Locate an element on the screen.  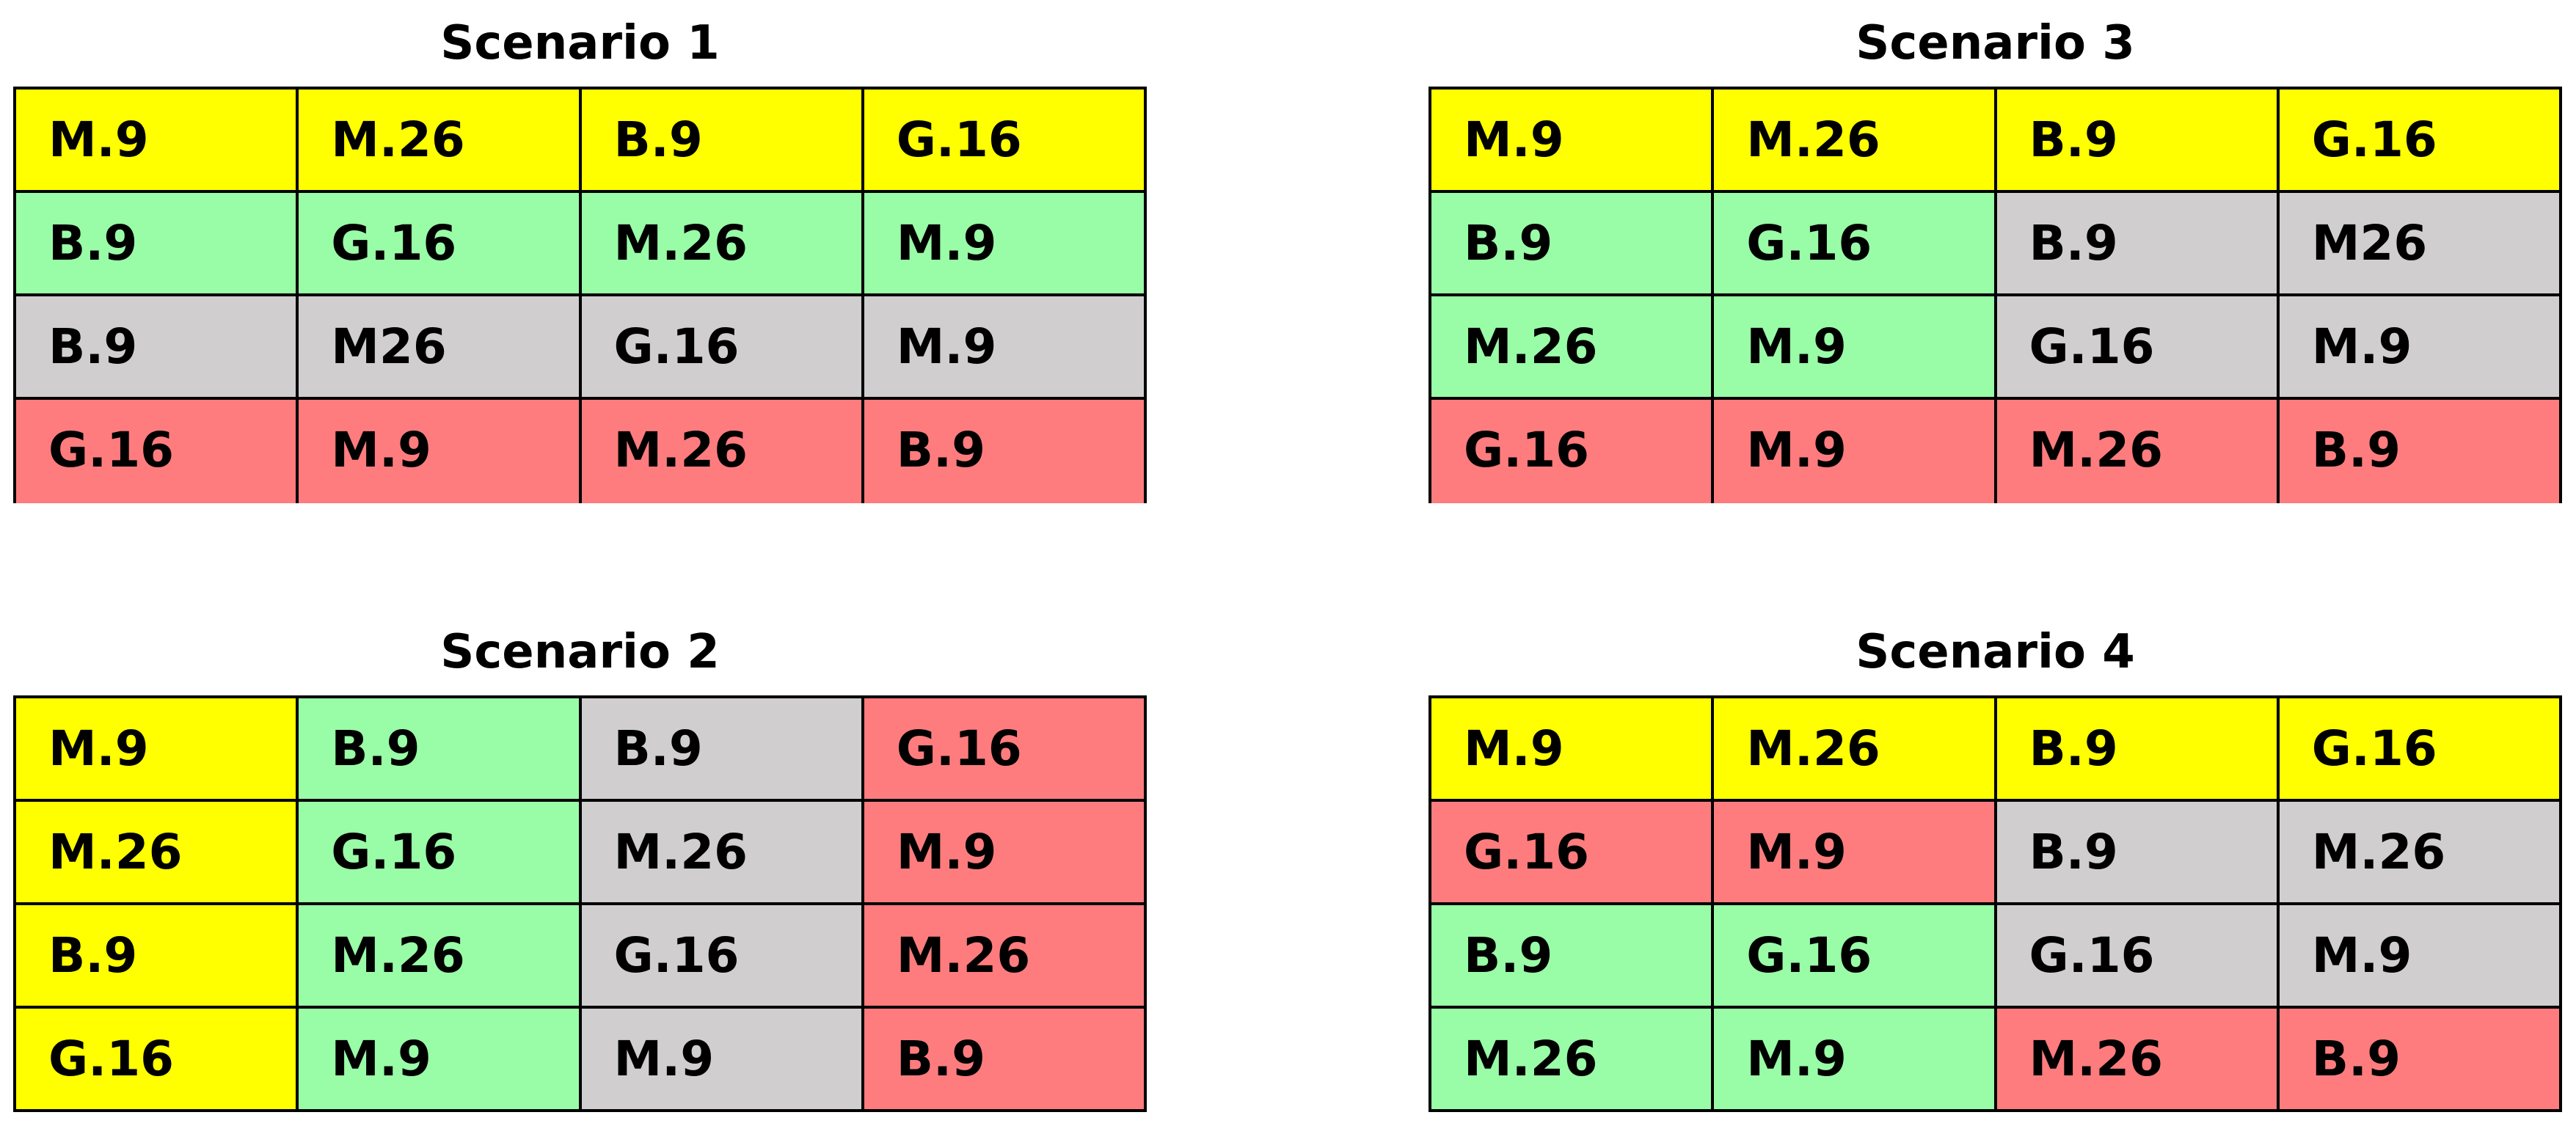
scenario-2-title: Scenario 2 is located at coordinates (580, 652).